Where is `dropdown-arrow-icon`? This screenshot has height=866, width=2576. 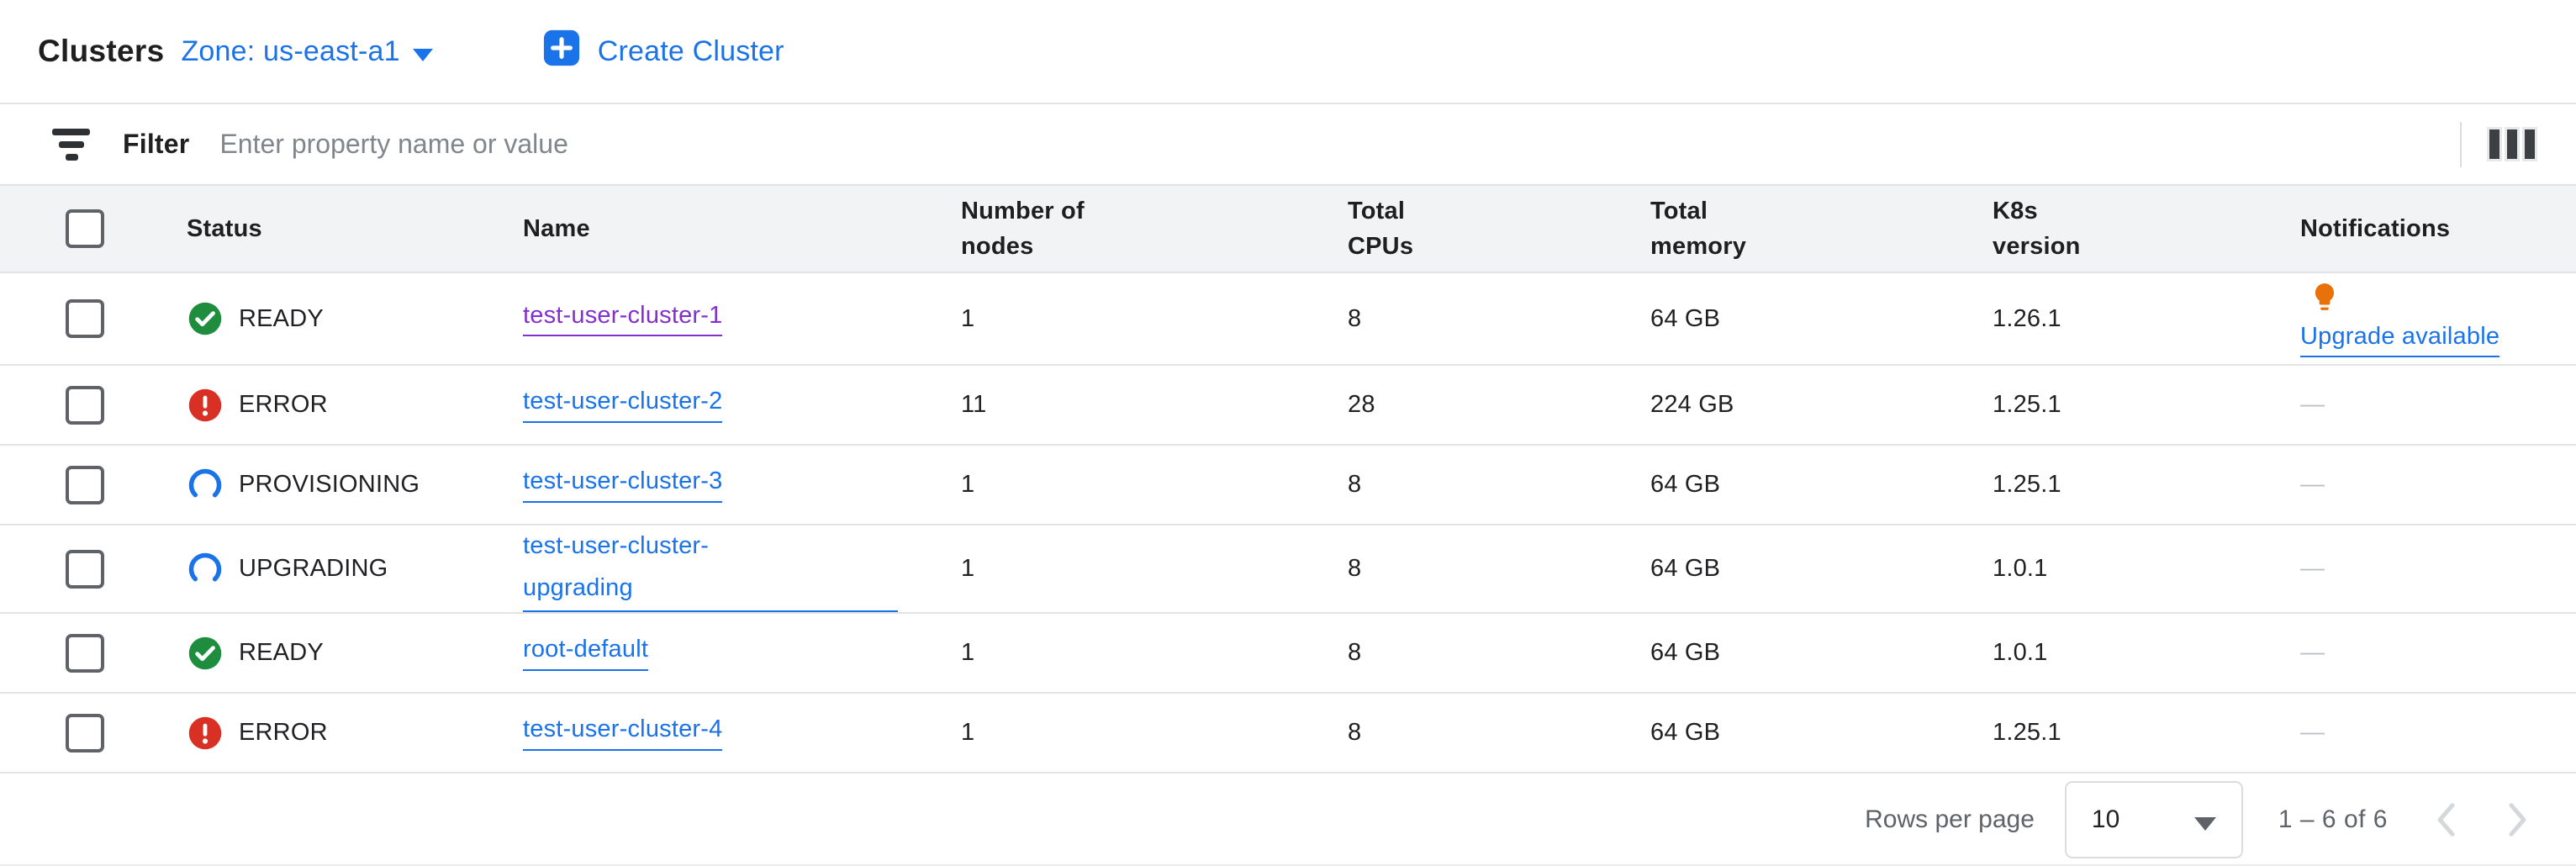 dropdown-arrow-icon is located at coordinates (2204, 823).